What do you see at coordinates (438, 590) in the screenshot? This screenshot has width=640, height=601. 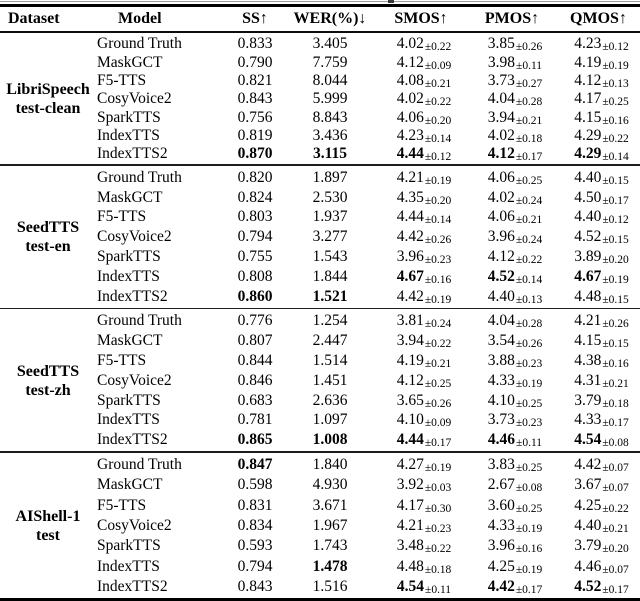 I see `smos-stddev: ±0.11` at bounding box center [438, 590].